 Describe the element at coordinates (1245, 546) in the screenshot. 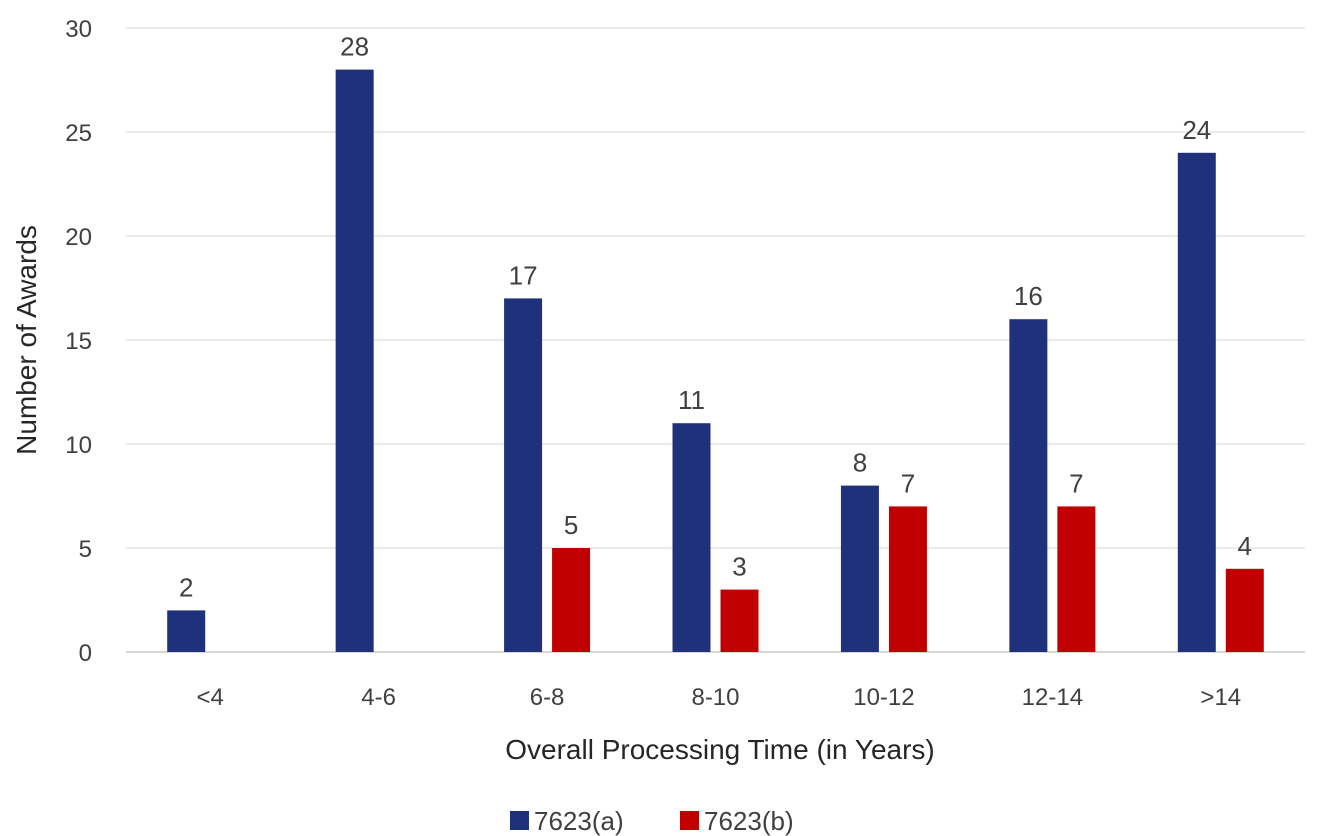

I see `data-label: 4` at that location.